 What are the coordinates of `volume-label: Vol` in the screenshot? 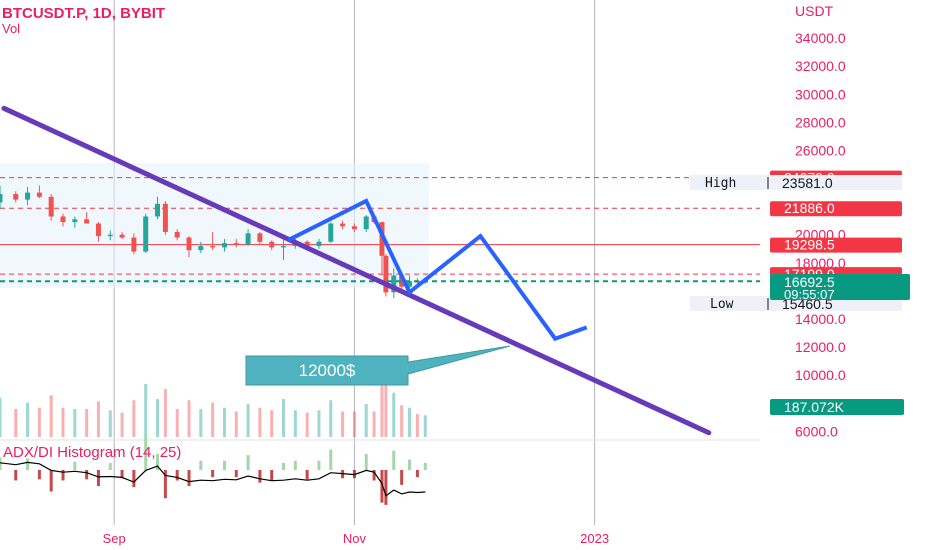 It's located at (11, 28).